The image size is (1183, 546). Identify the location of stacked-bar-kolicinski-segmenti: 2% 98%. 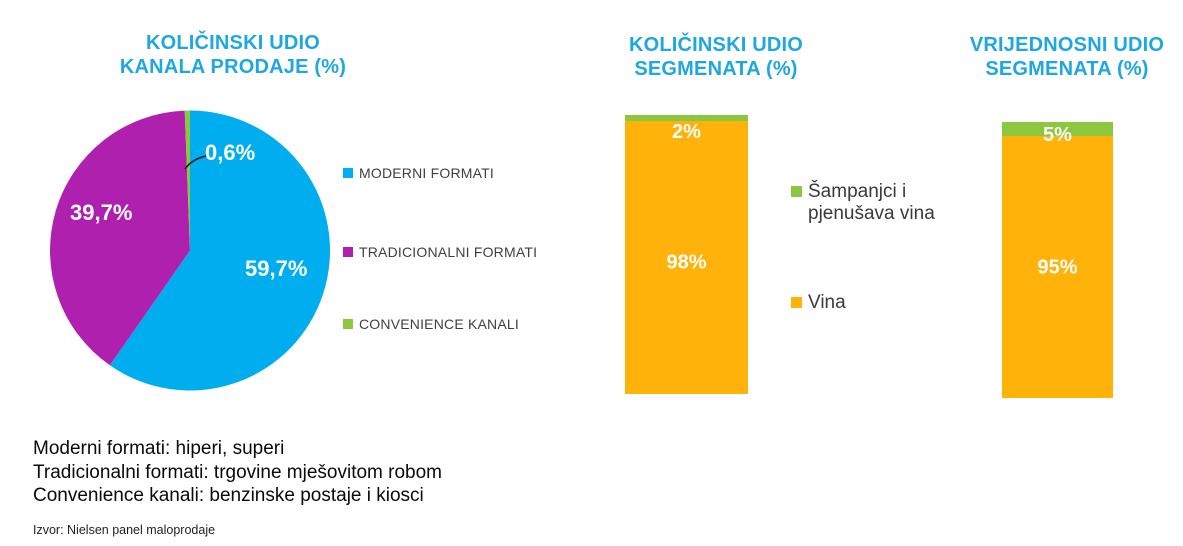
(686, 254).